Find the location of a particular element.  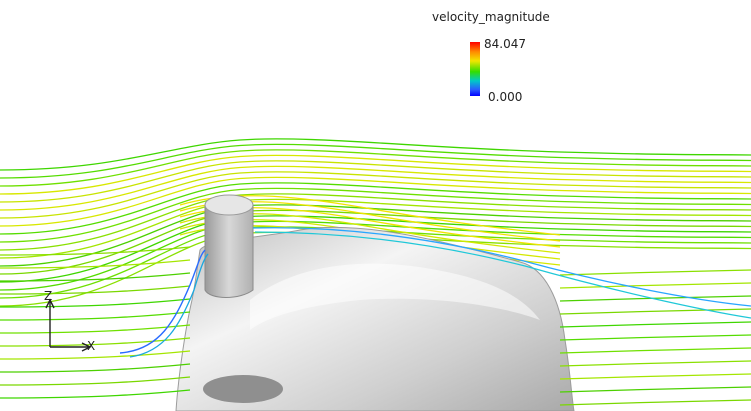

z-axis-label: Z is located at coordinates (48, 296).